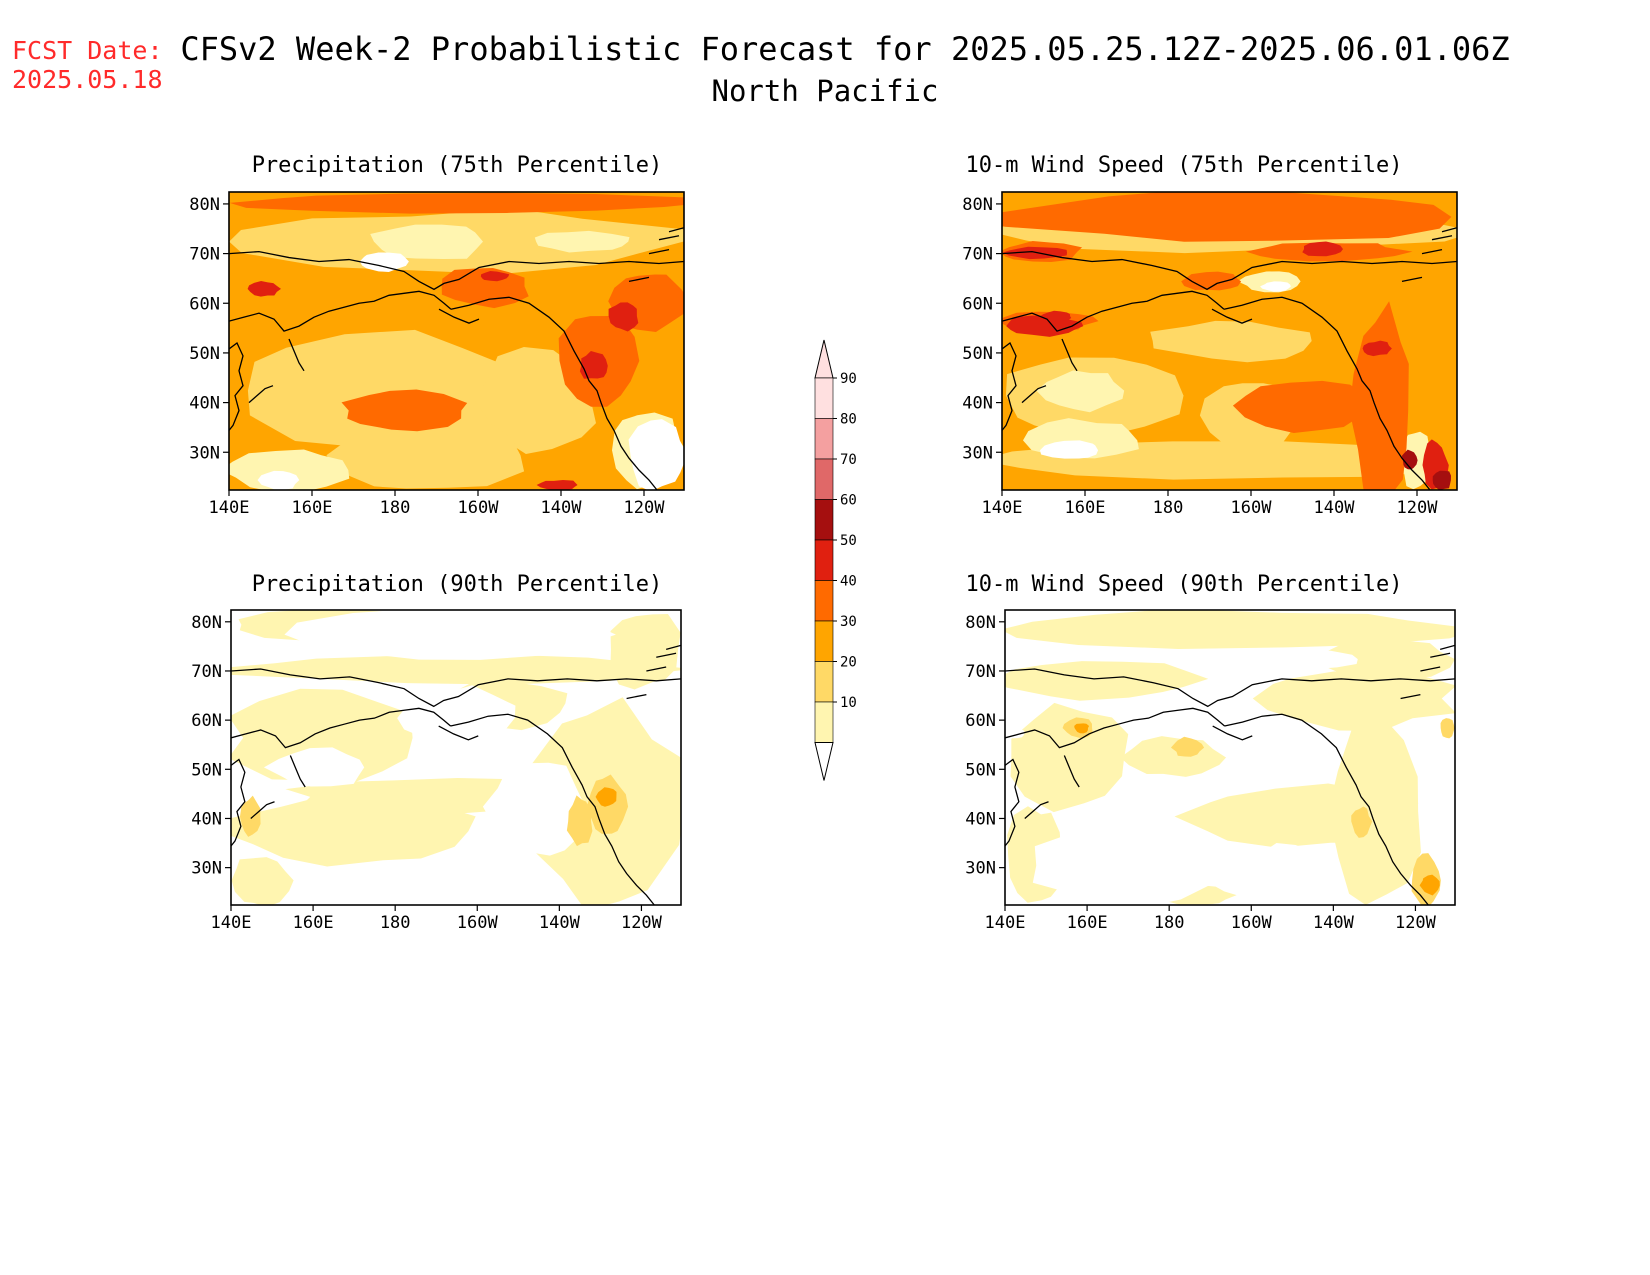 The width and height of the screenshot is (1650, 1275). Describe the element at coordinates (848, 420) in the screenshot. I see `colorbar-label: 80` at that location.